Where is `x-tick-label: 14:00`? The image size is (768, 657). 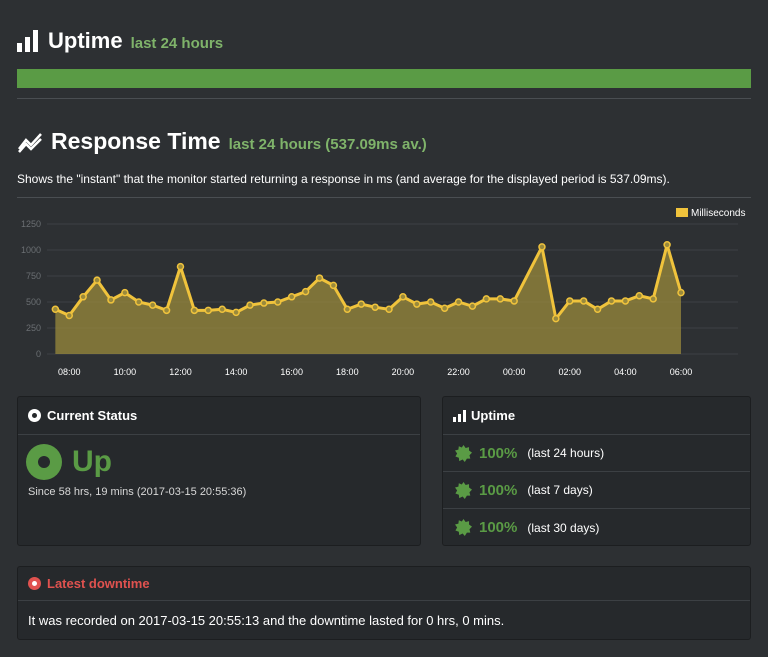 x-tick-label: 14:00 is located at coordinates (236, 372).